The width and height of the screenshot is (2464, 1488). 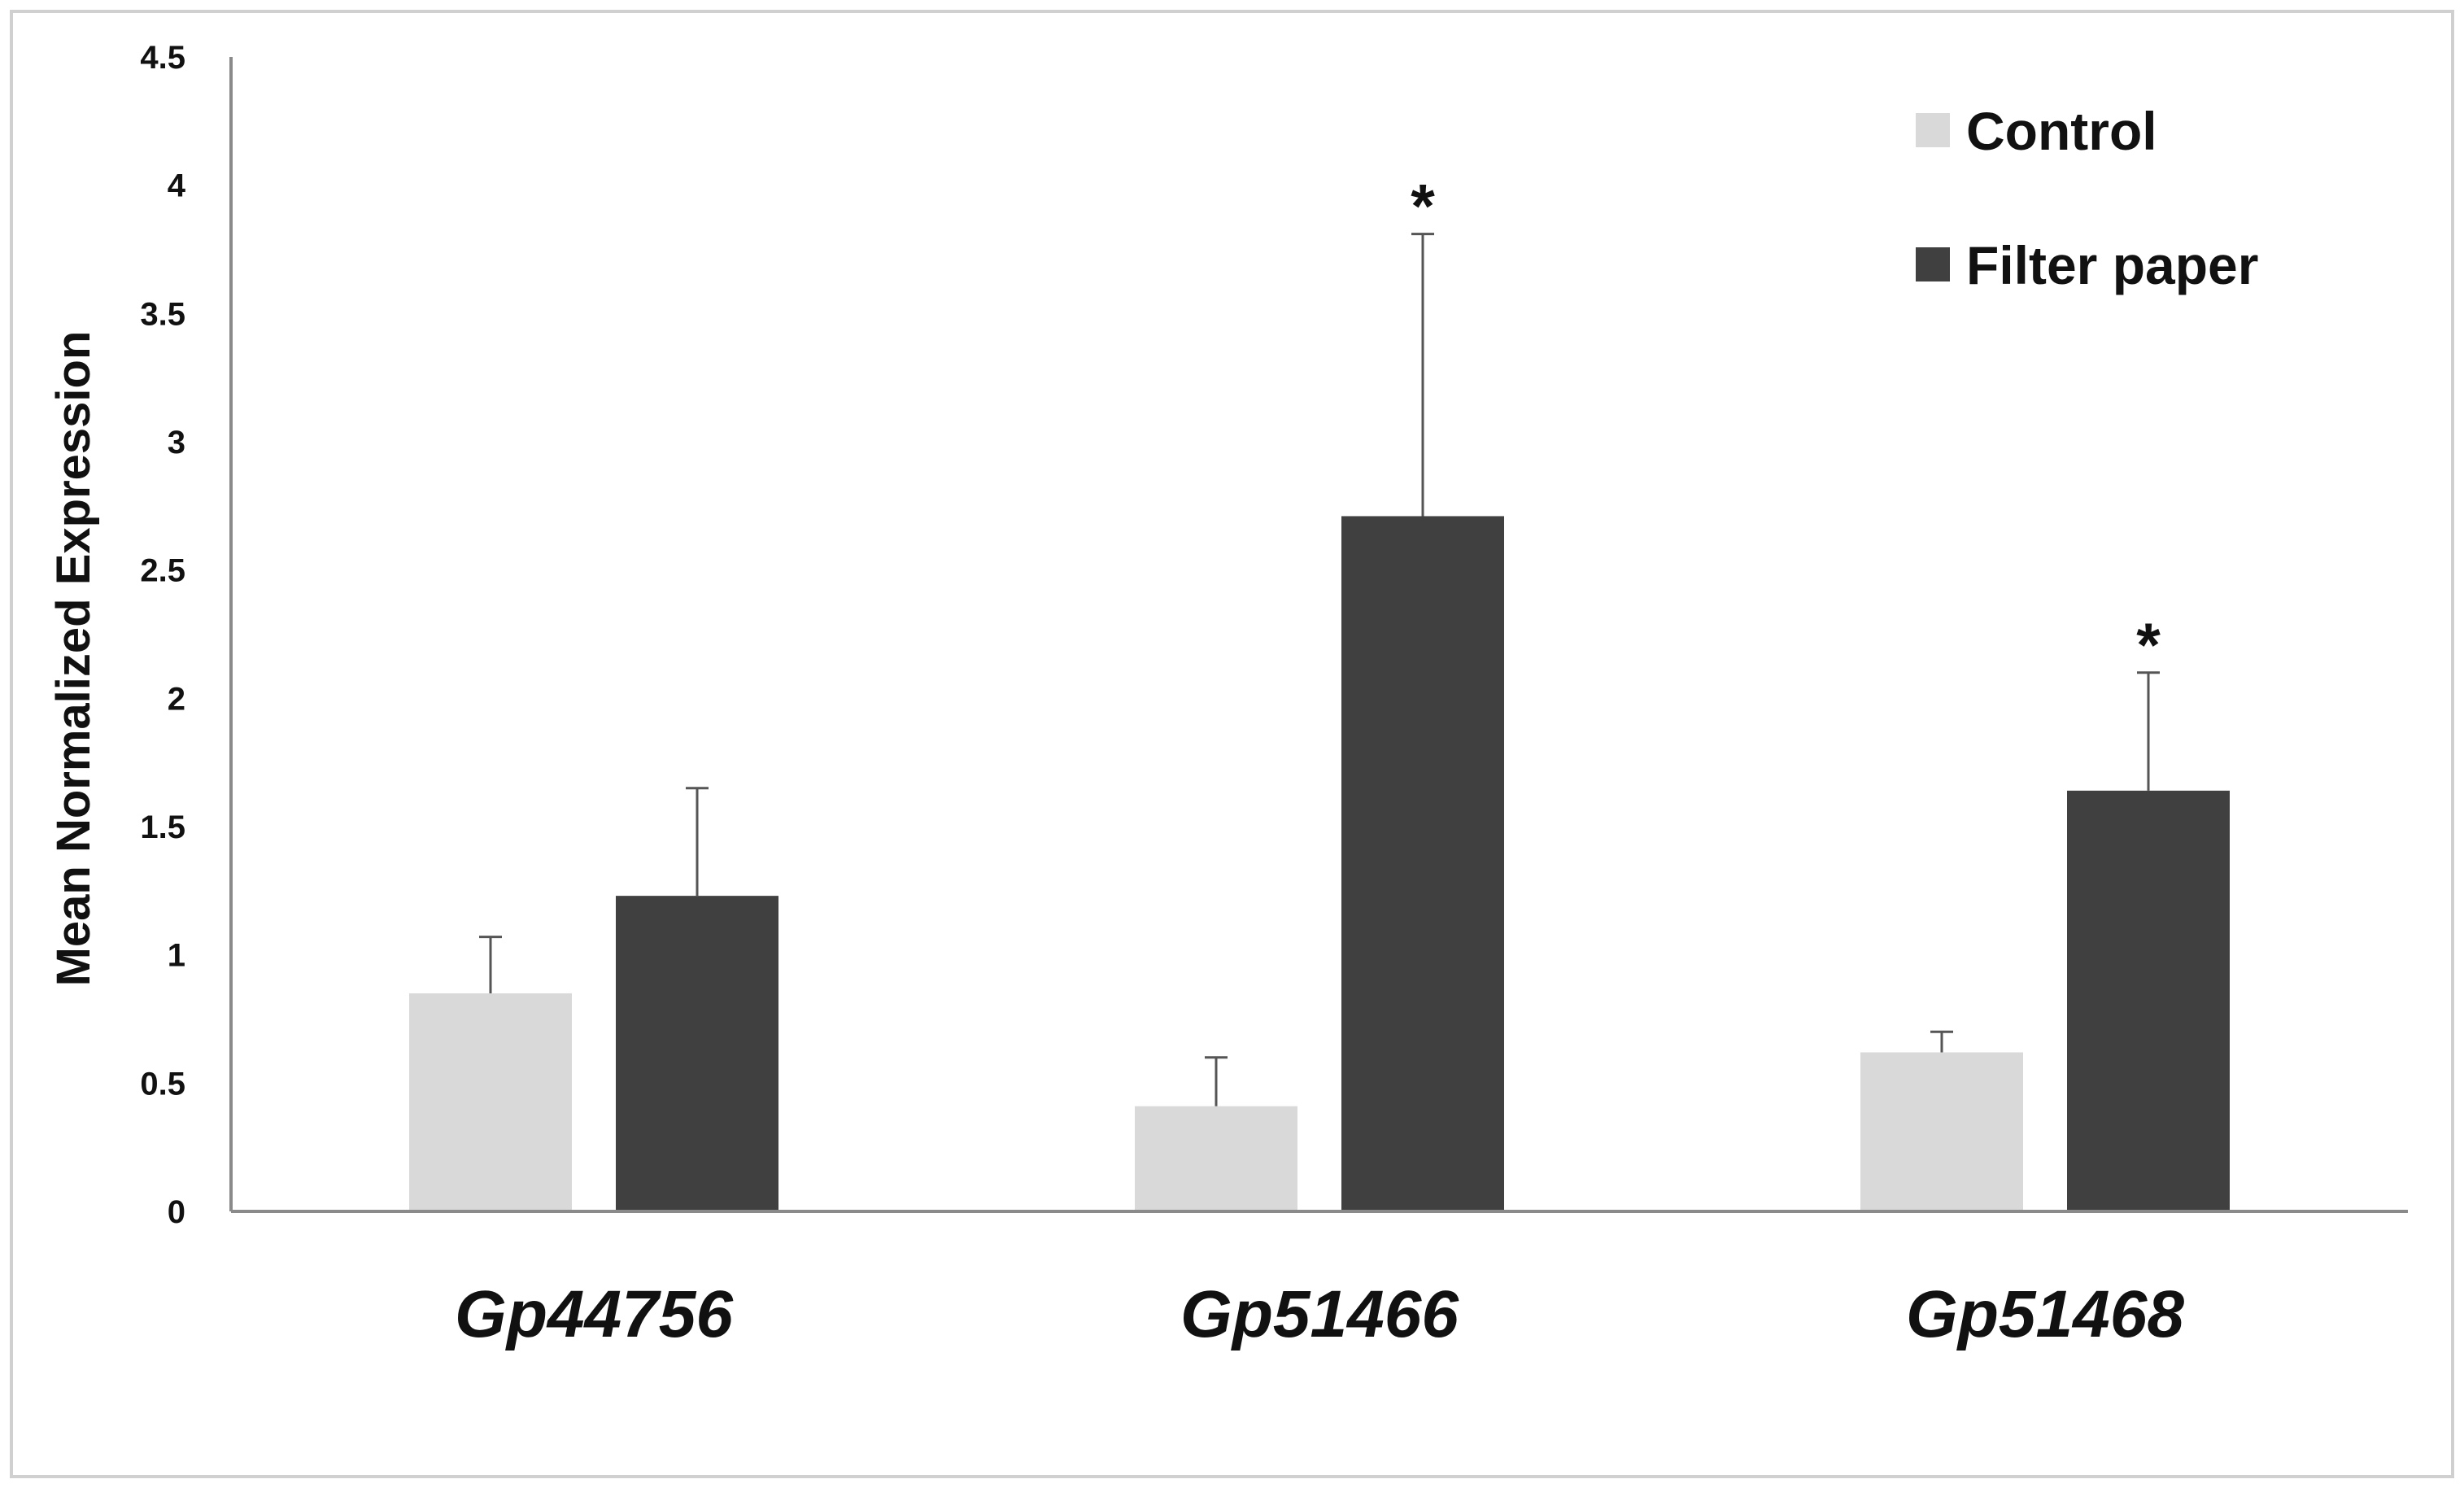 I want to click on significance-markers: **, so click(x=1786, y=426).